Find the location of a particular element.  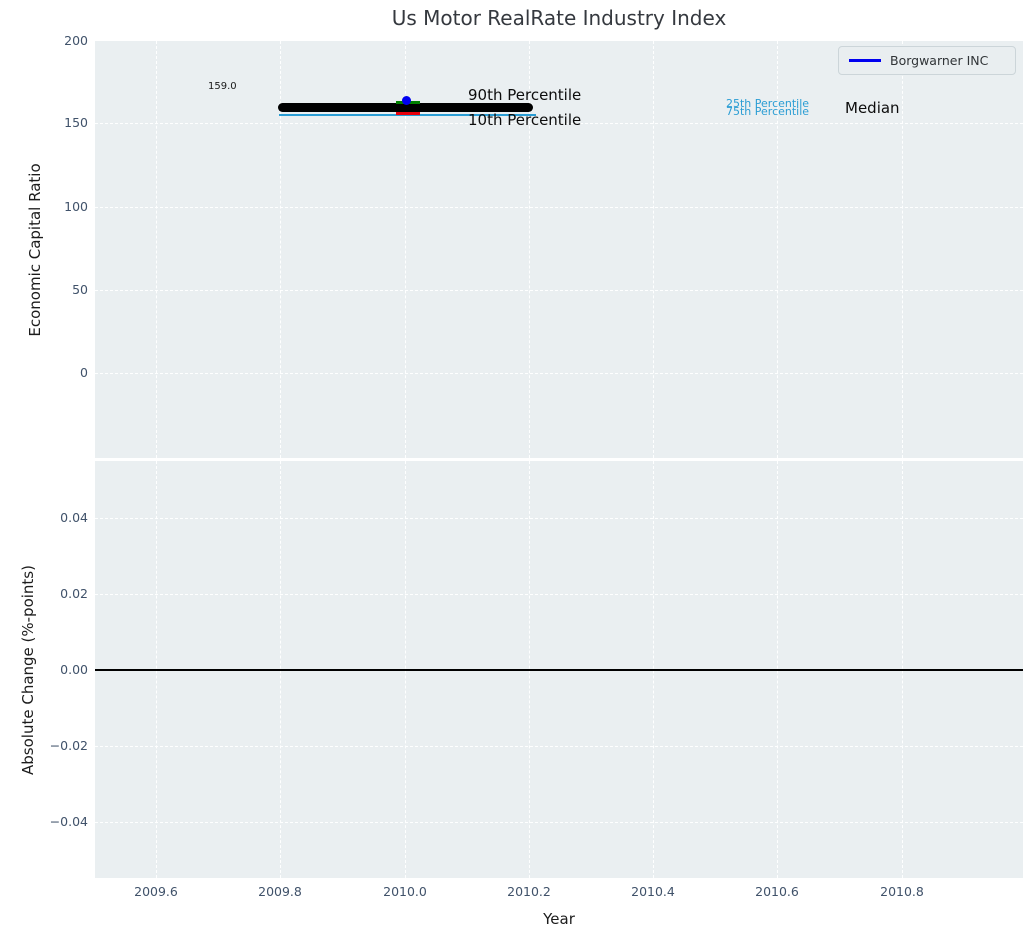

y-tick-label: 0.00 is located at coordinates (74, 669).